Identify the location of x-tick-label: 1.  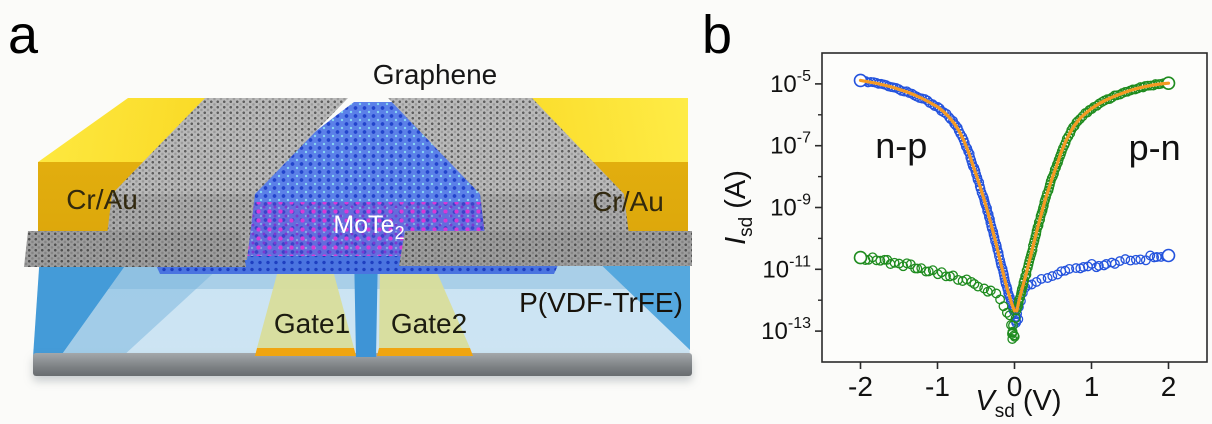
(1092, 386).